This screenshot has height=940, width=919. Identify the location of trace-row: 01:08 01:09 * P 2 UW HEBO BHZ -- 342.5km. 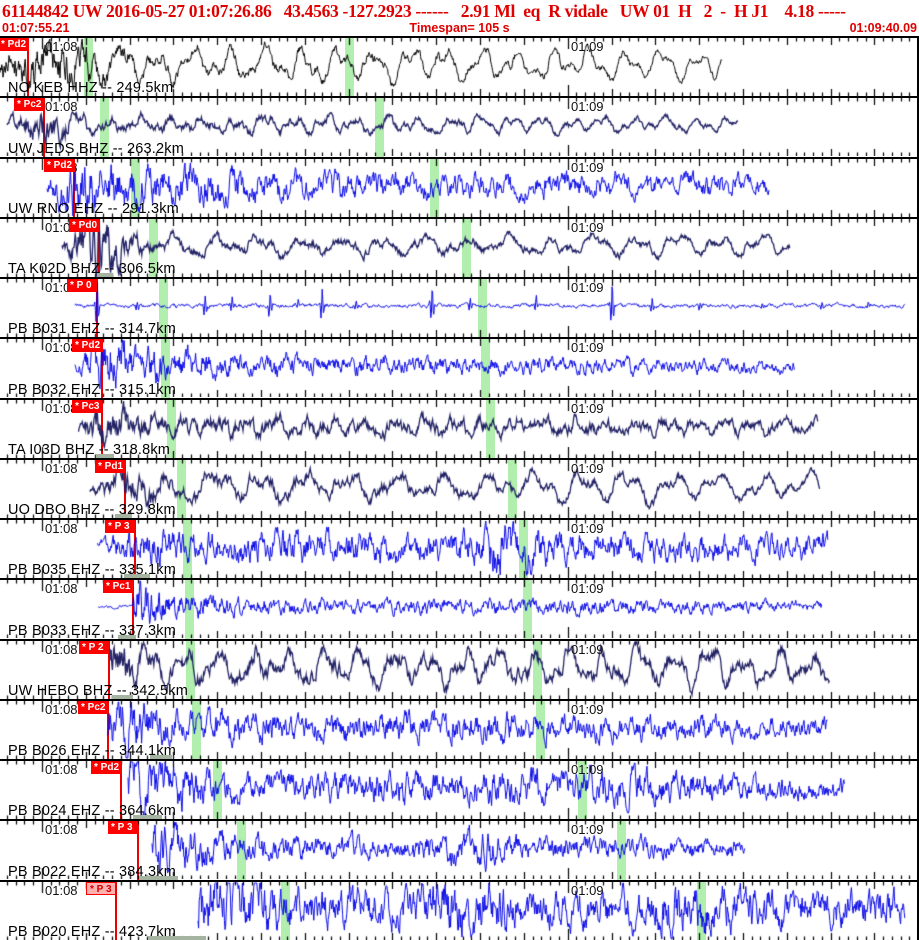
(458, 670).